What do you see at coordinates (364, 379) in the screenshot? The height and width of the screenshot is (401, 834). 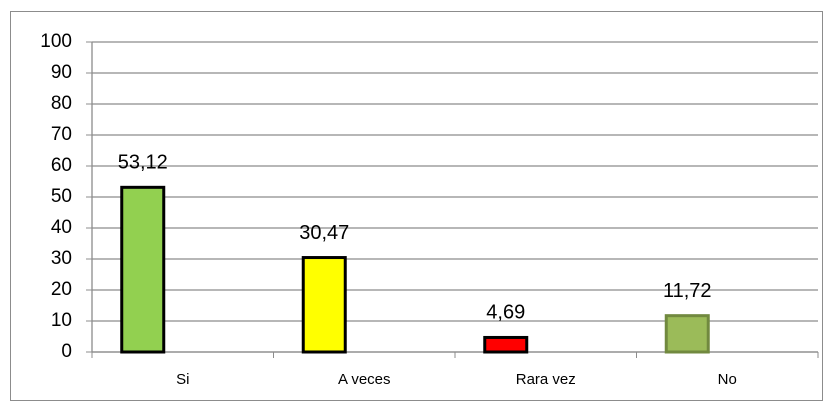 I see `x-tick-label: A veces` at bounding box center [364, 379].